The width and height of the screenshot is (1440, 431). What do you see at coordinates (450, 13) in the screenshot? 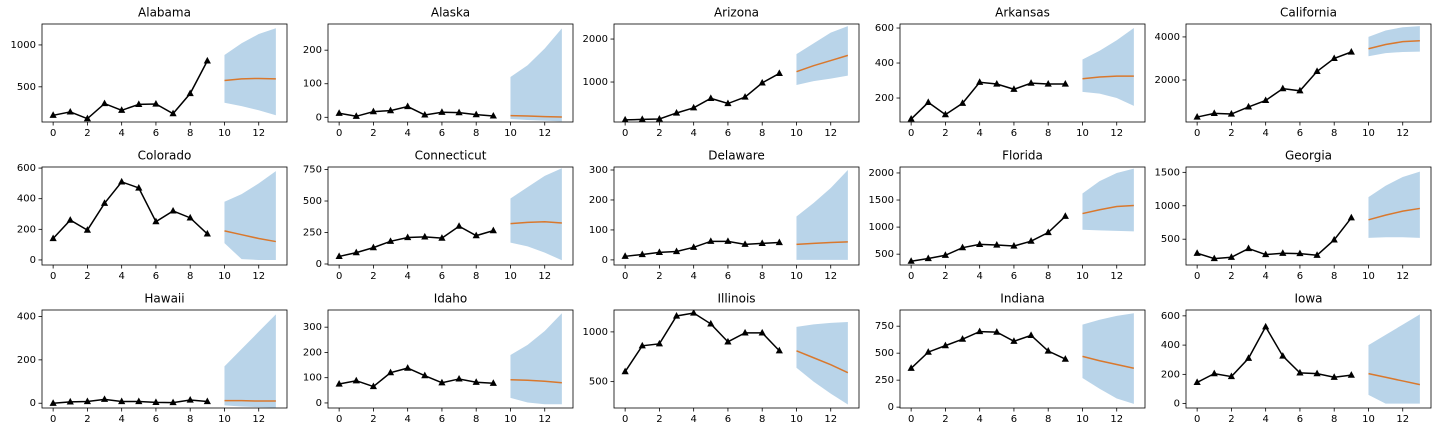
I see `panel-title: Alaska` at bounding box center [450, 13].